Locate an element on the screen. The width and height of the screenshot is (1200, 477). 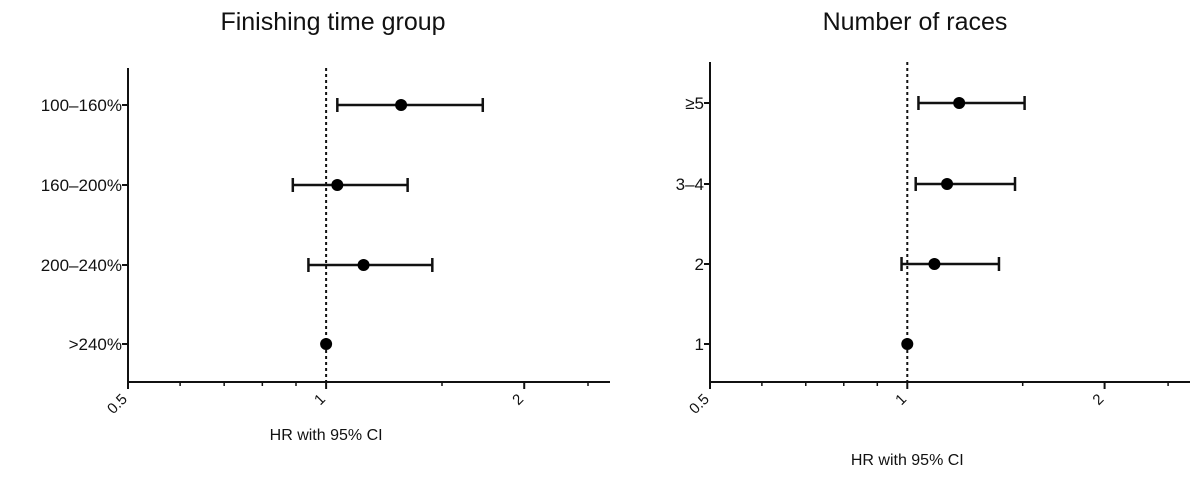
y-tick-label: 3–4 is located at coordinates (690, 184).